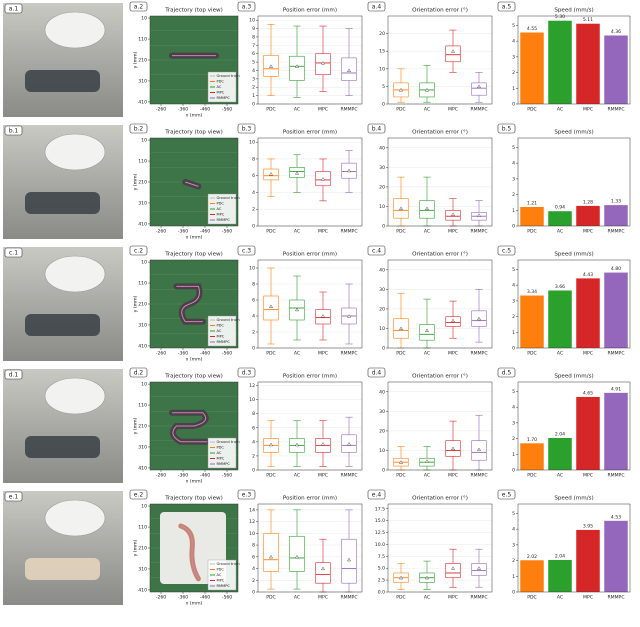 The height and width of the screenshot is (627, 640). What do you see at coordinates (532, 203) in the screenshot?
I see `value-label: 1.21` at bounding box center [532, 203].